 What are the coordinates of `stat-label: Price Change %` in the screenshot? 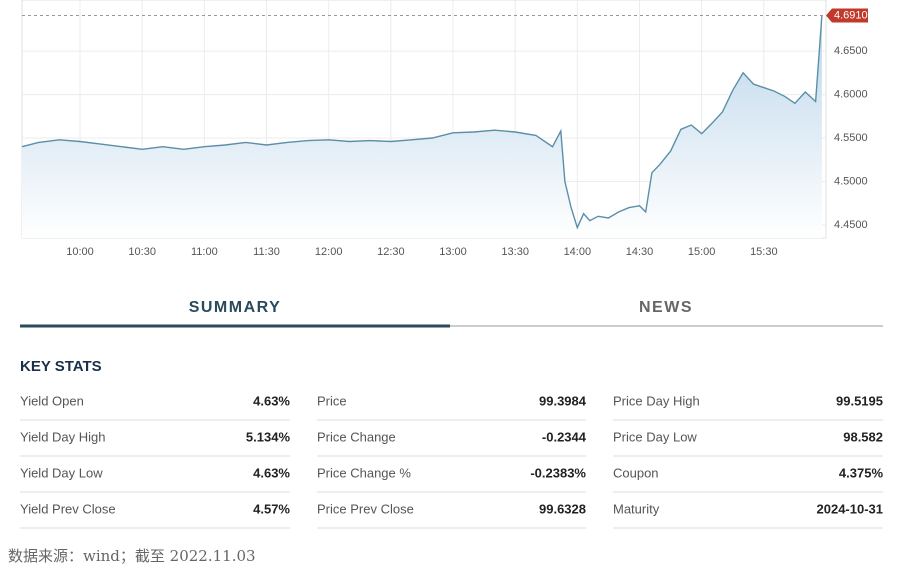 It's located at (364, 472).